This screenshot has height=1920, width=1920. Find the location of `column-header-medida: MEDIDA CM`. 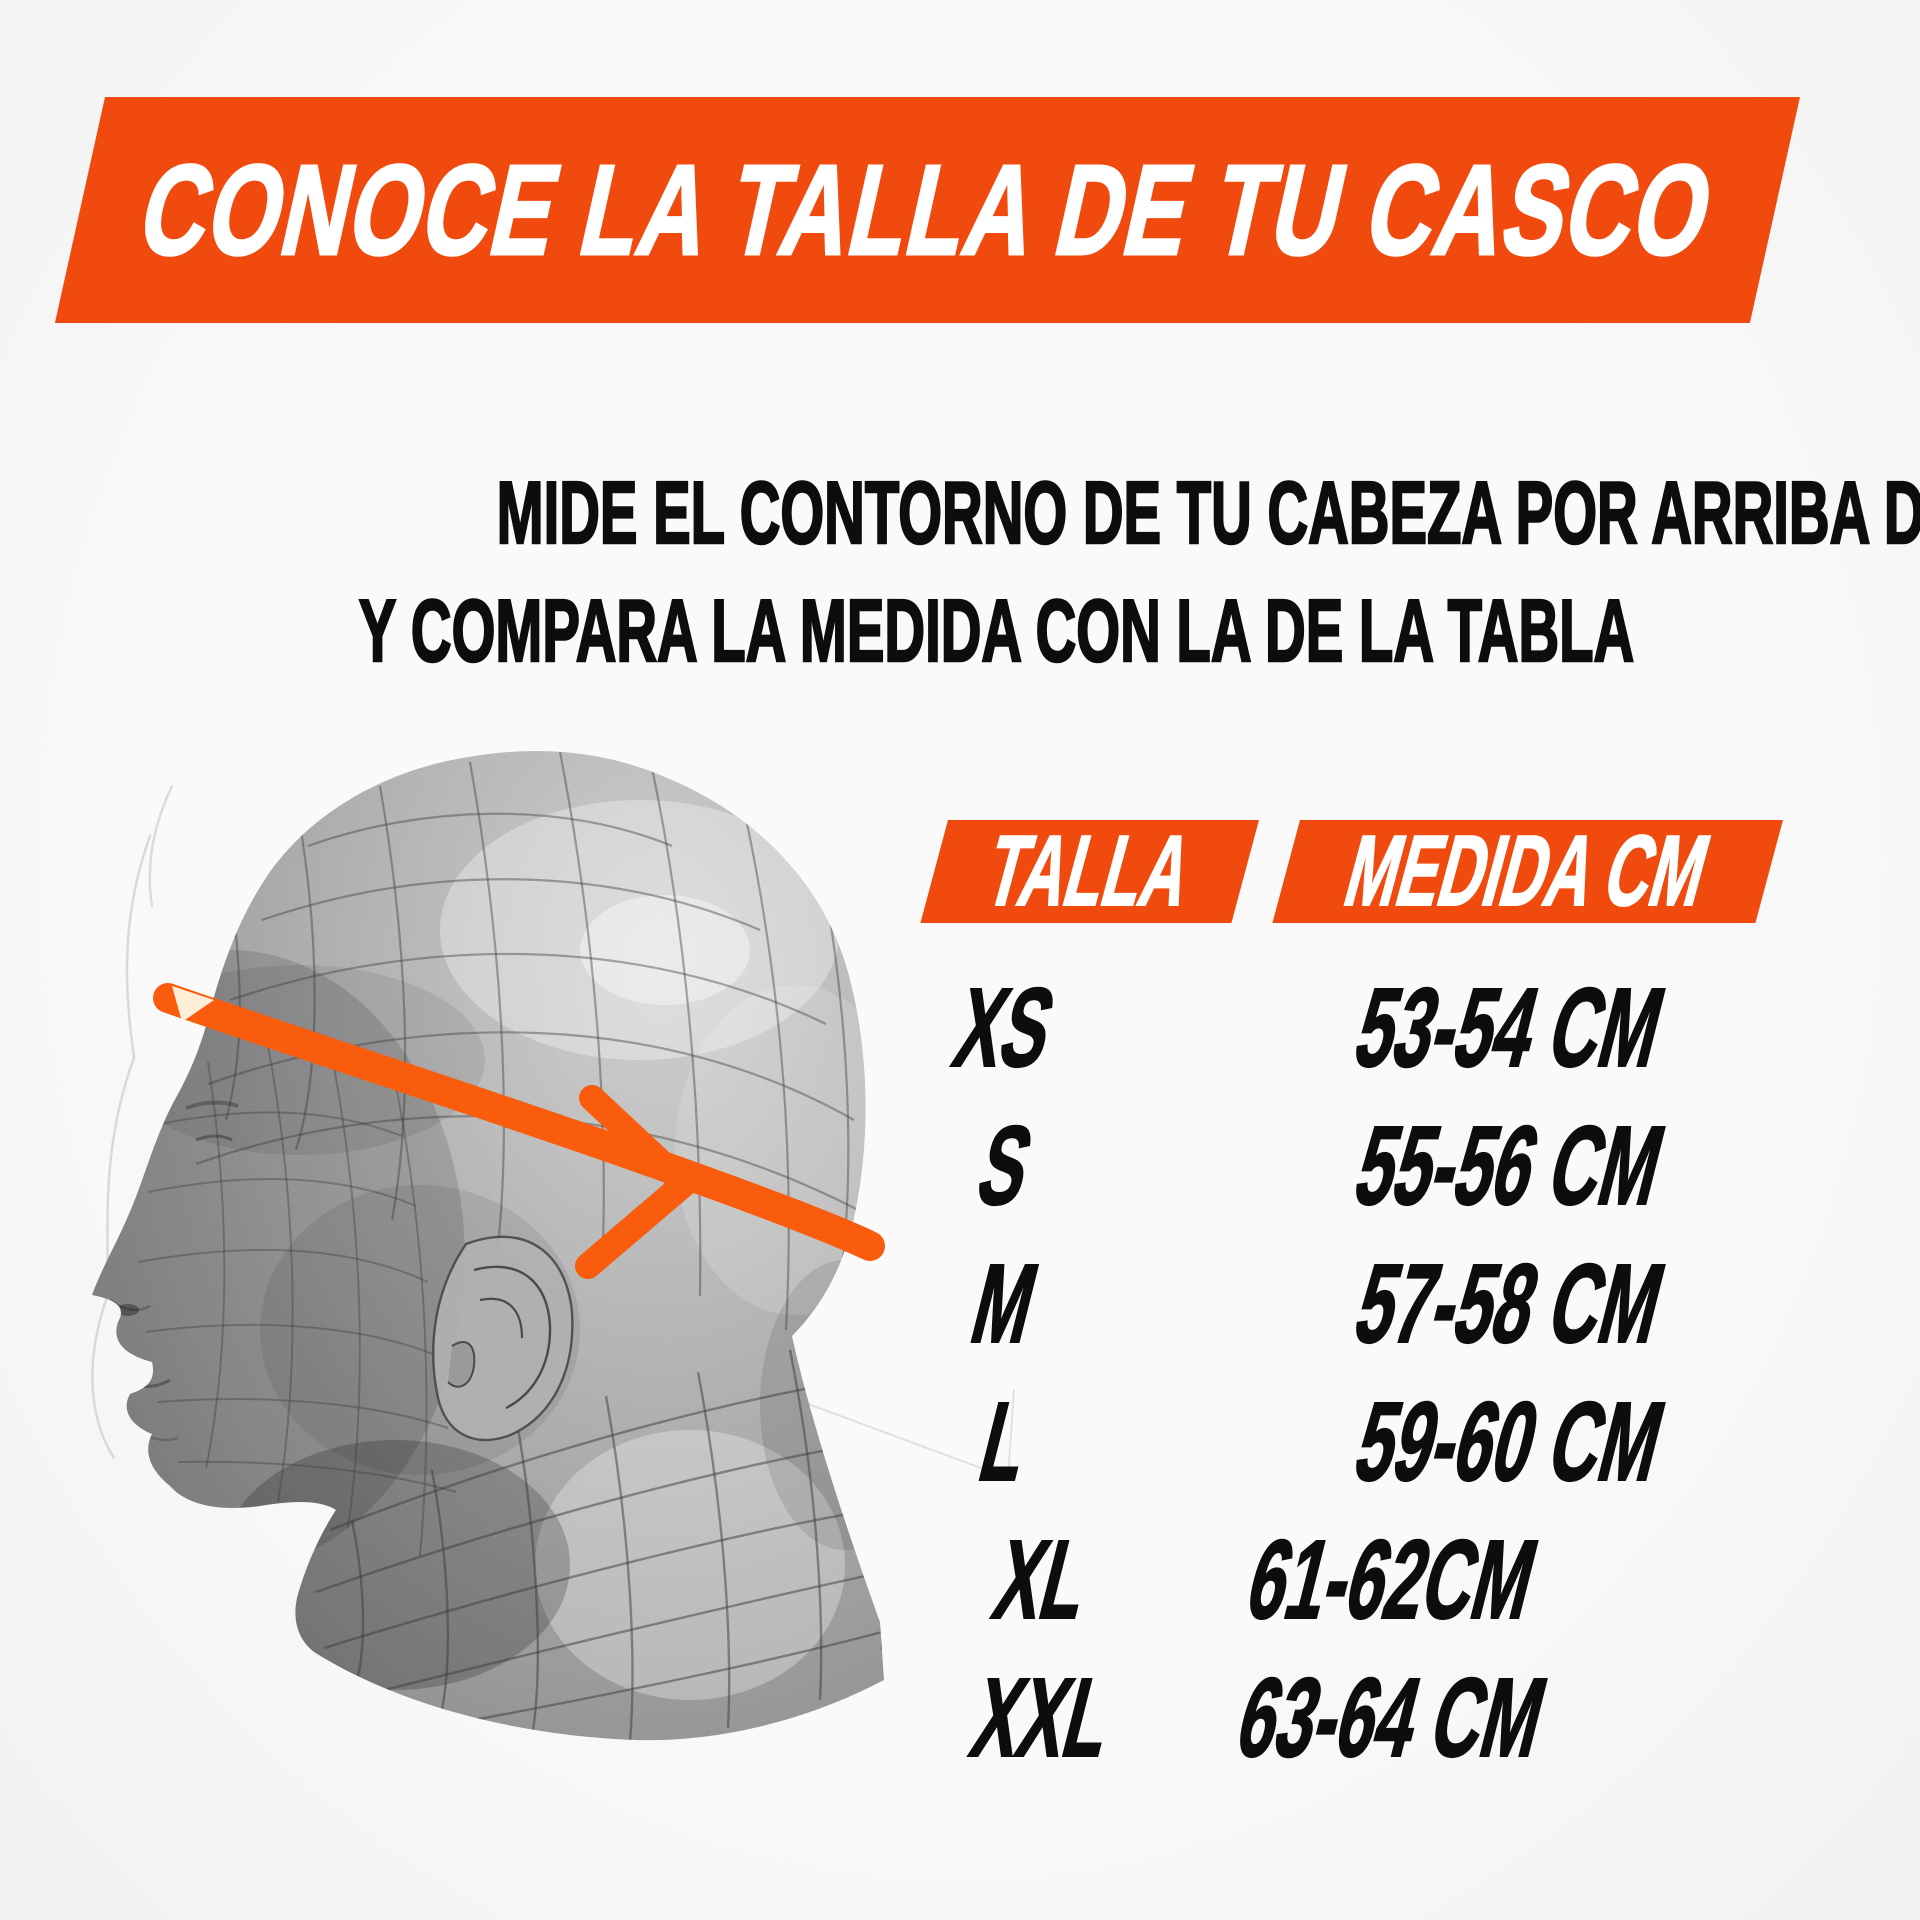

column-header-medida: MEDIDA CM is located at coordinates (1527, 871).